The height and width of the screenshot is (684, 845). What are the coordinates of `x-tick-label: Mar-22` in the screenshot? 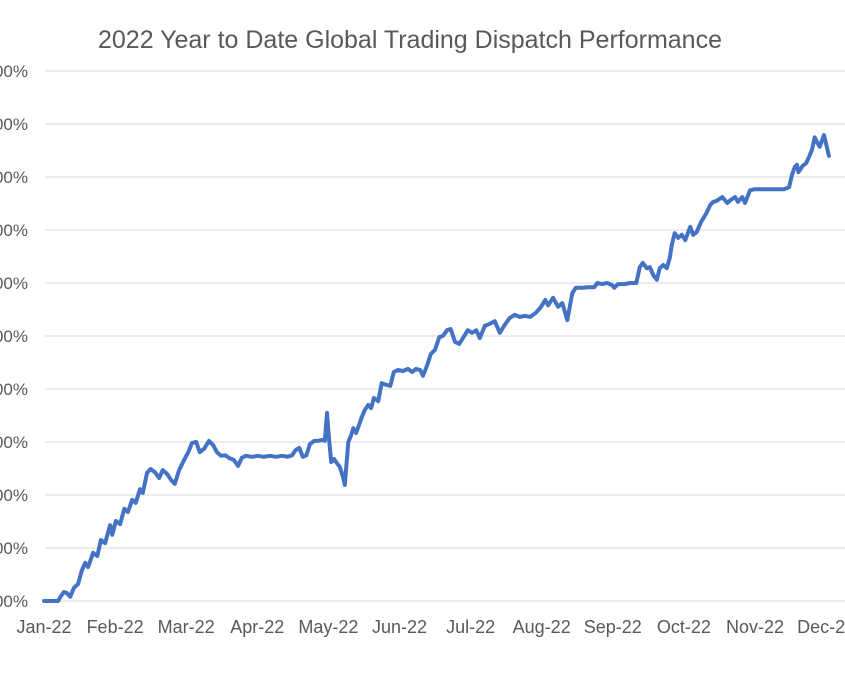 It's located at (186, 627).